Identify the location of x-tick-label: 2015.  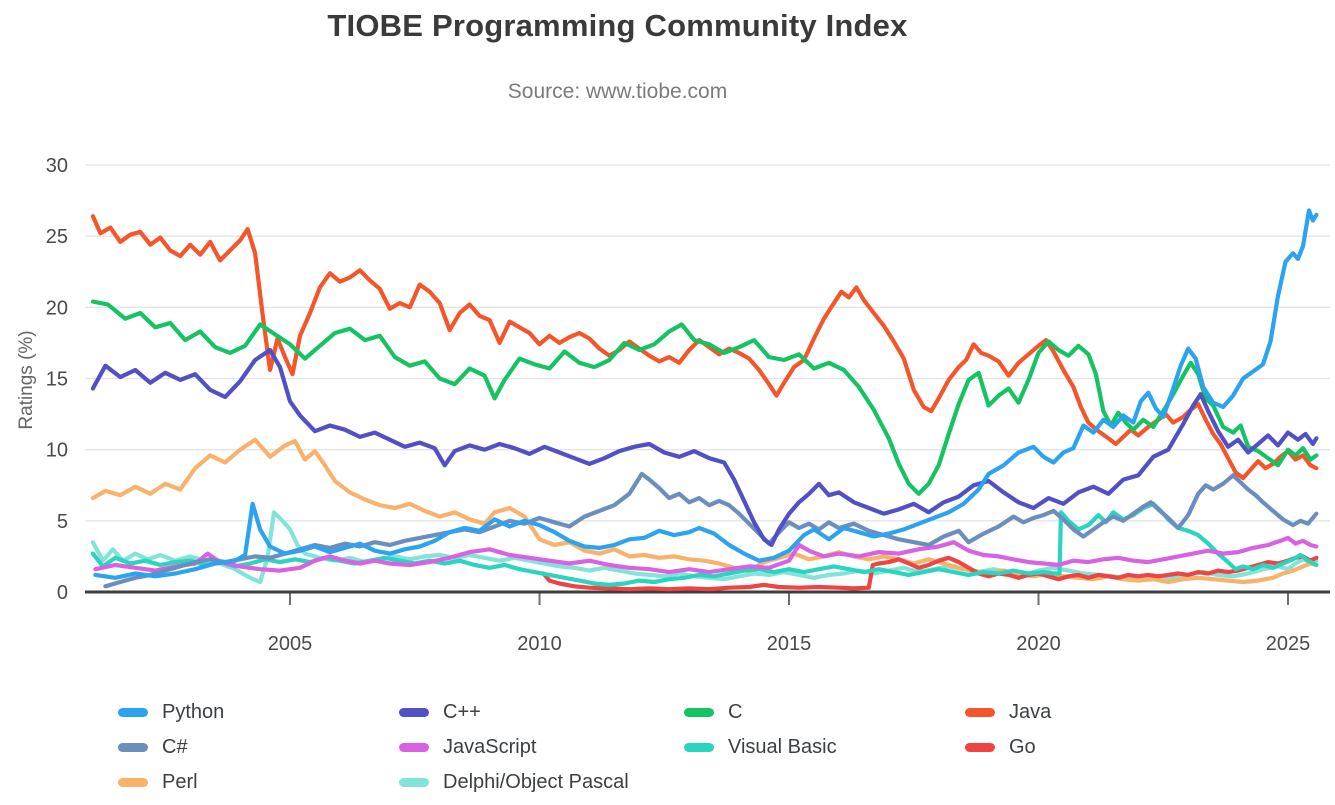
(789, 644).